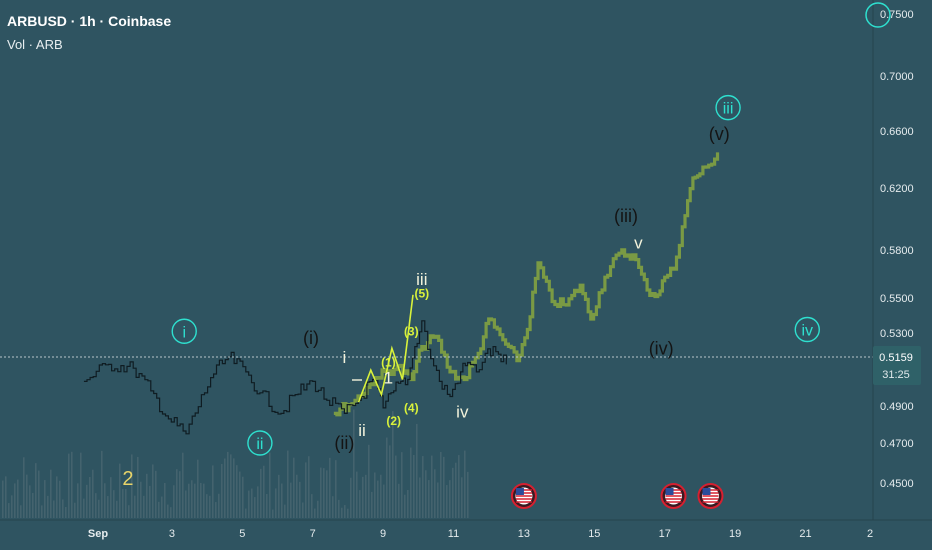  What do you see at coordinates (897, 365) in the screenshot?
I see `current-price-badge: 0.5159 31:25` at bounding box center [897, 365].